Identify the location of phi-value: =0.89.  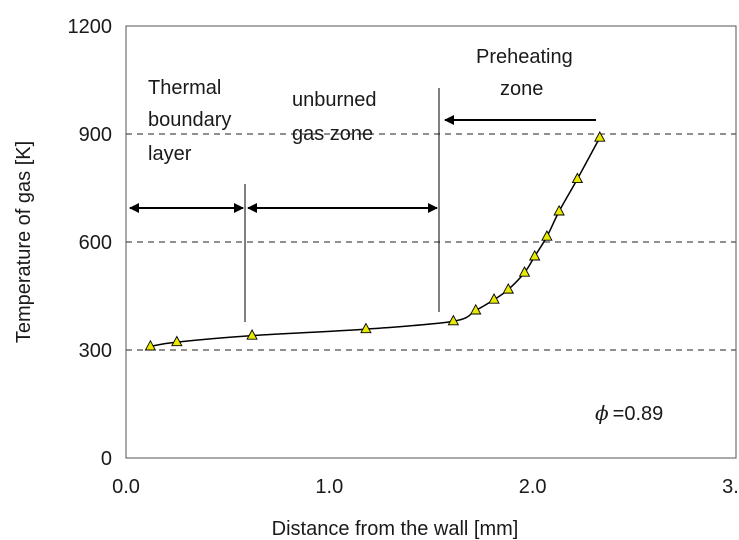
(638, 414).